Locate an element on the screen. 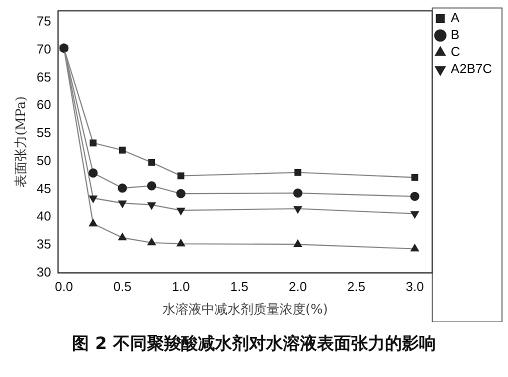 This screenshot has height=377, width=508. y-tick-label: 45 is located at coordinates (44, 188).